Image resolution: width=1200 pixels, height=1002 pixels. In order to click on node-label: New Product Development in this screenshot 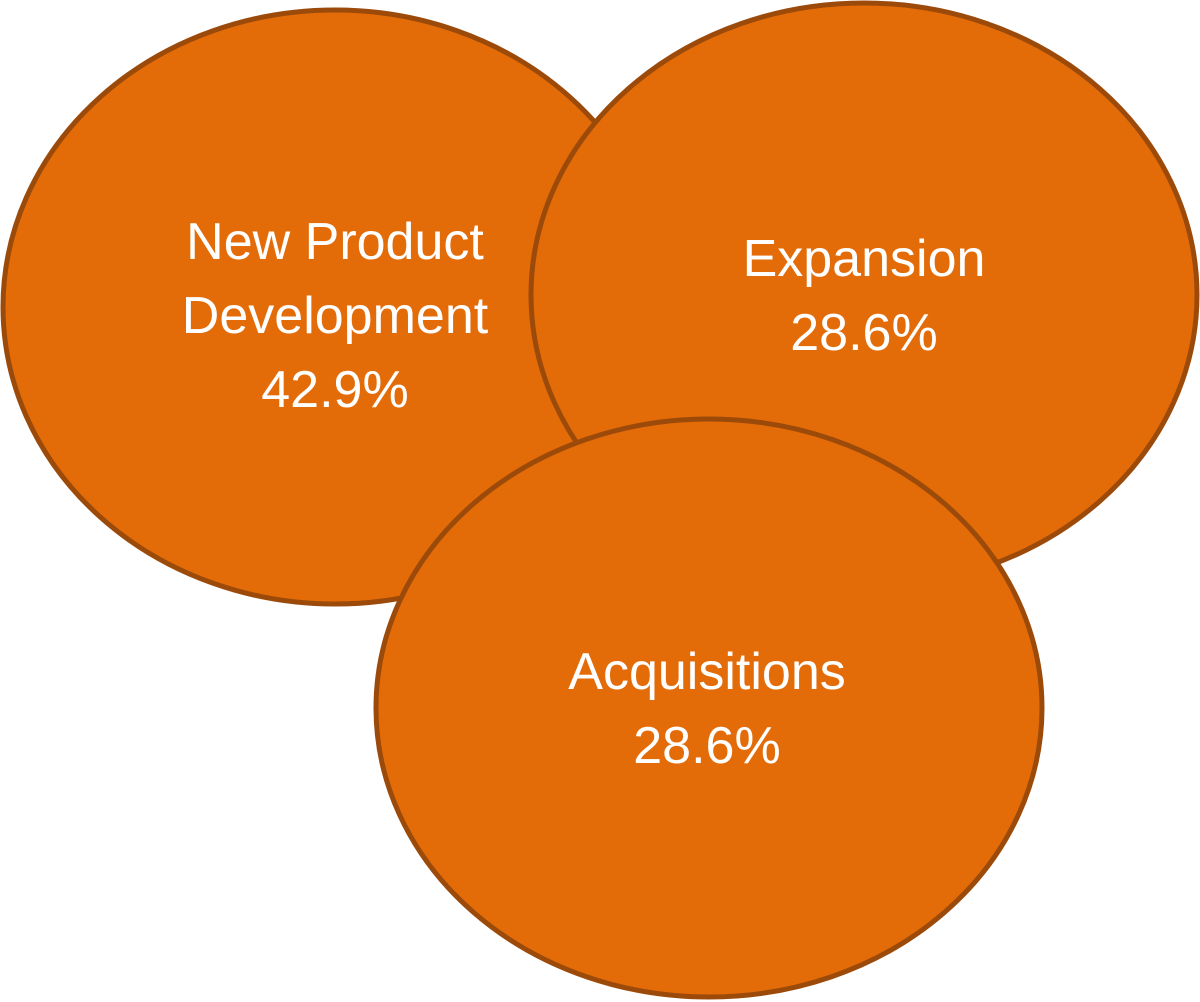, I will do `click(335, 279)`.